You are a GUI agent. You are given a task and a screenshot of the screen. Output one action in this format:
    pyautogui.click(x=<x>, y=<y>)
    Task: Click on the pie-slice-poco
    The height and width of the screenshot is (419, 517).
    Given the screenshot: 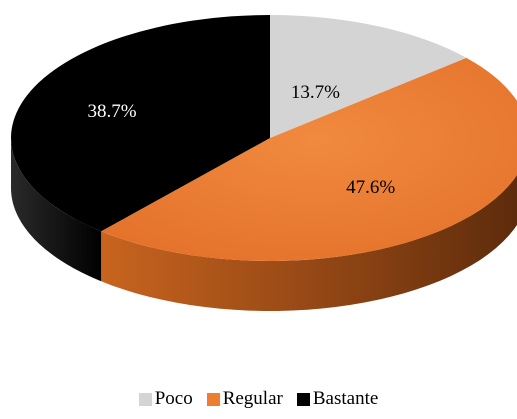 What is the action you would take?
    pyautogui.click(x=368, y=76)
    